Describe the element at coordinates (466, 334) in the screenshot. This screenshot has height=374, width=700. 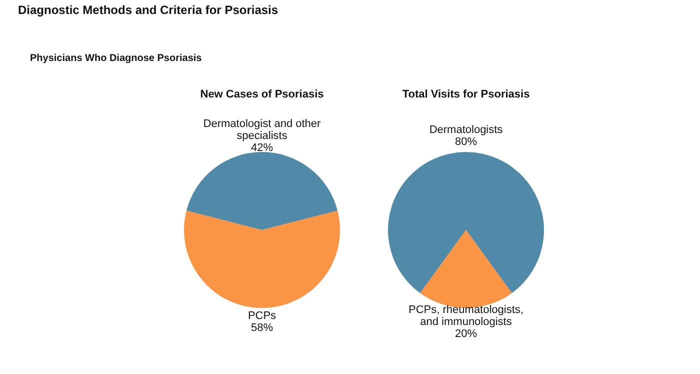
I see `data-label: 20%` at that location.